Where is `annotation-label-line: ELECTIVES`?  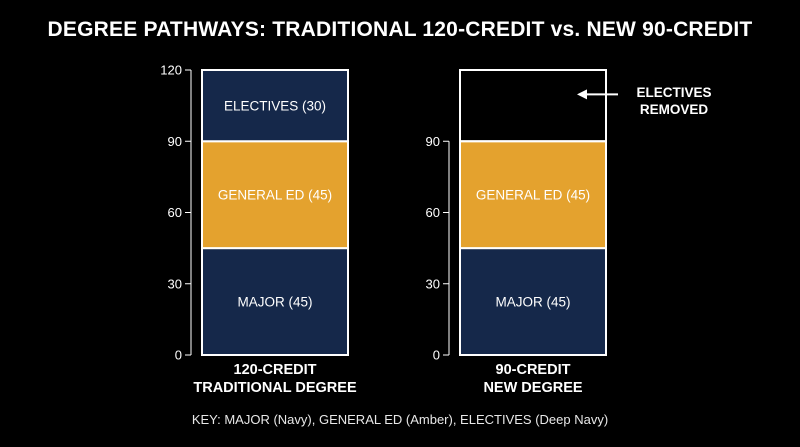 annotation-label-line: ELECTIVES is located at coordinates (673, 92).